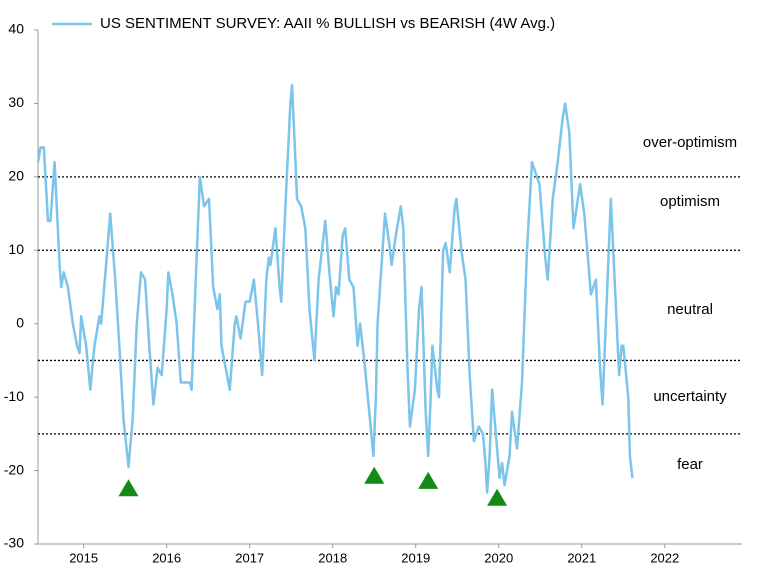 This screenshot has height=583, width=760. I want to click on y-tick-label: 20, so click(16, 176).